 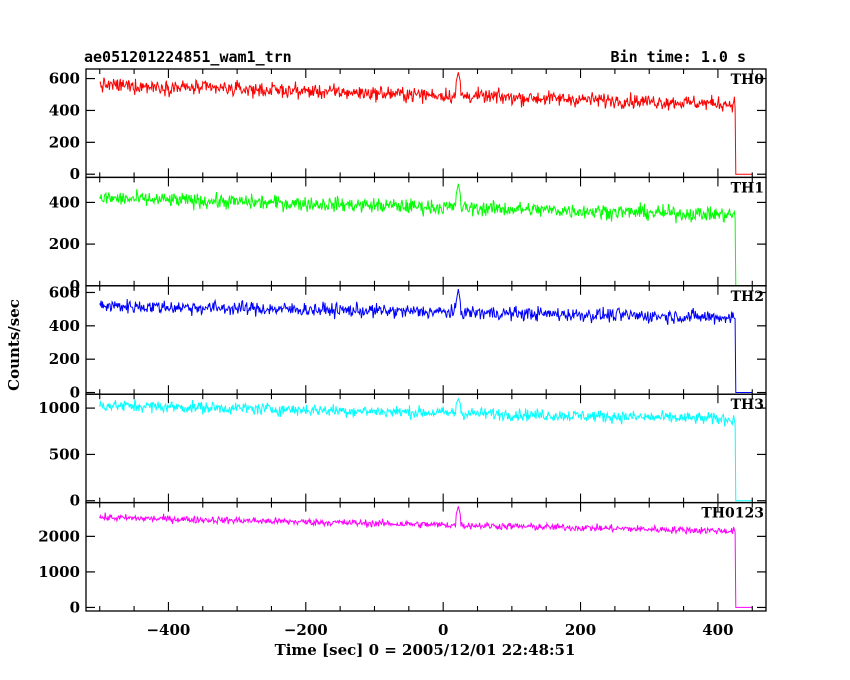 I want to click on plot-title: ae051201224851_wam1_trn, so click(x=188, y=57).